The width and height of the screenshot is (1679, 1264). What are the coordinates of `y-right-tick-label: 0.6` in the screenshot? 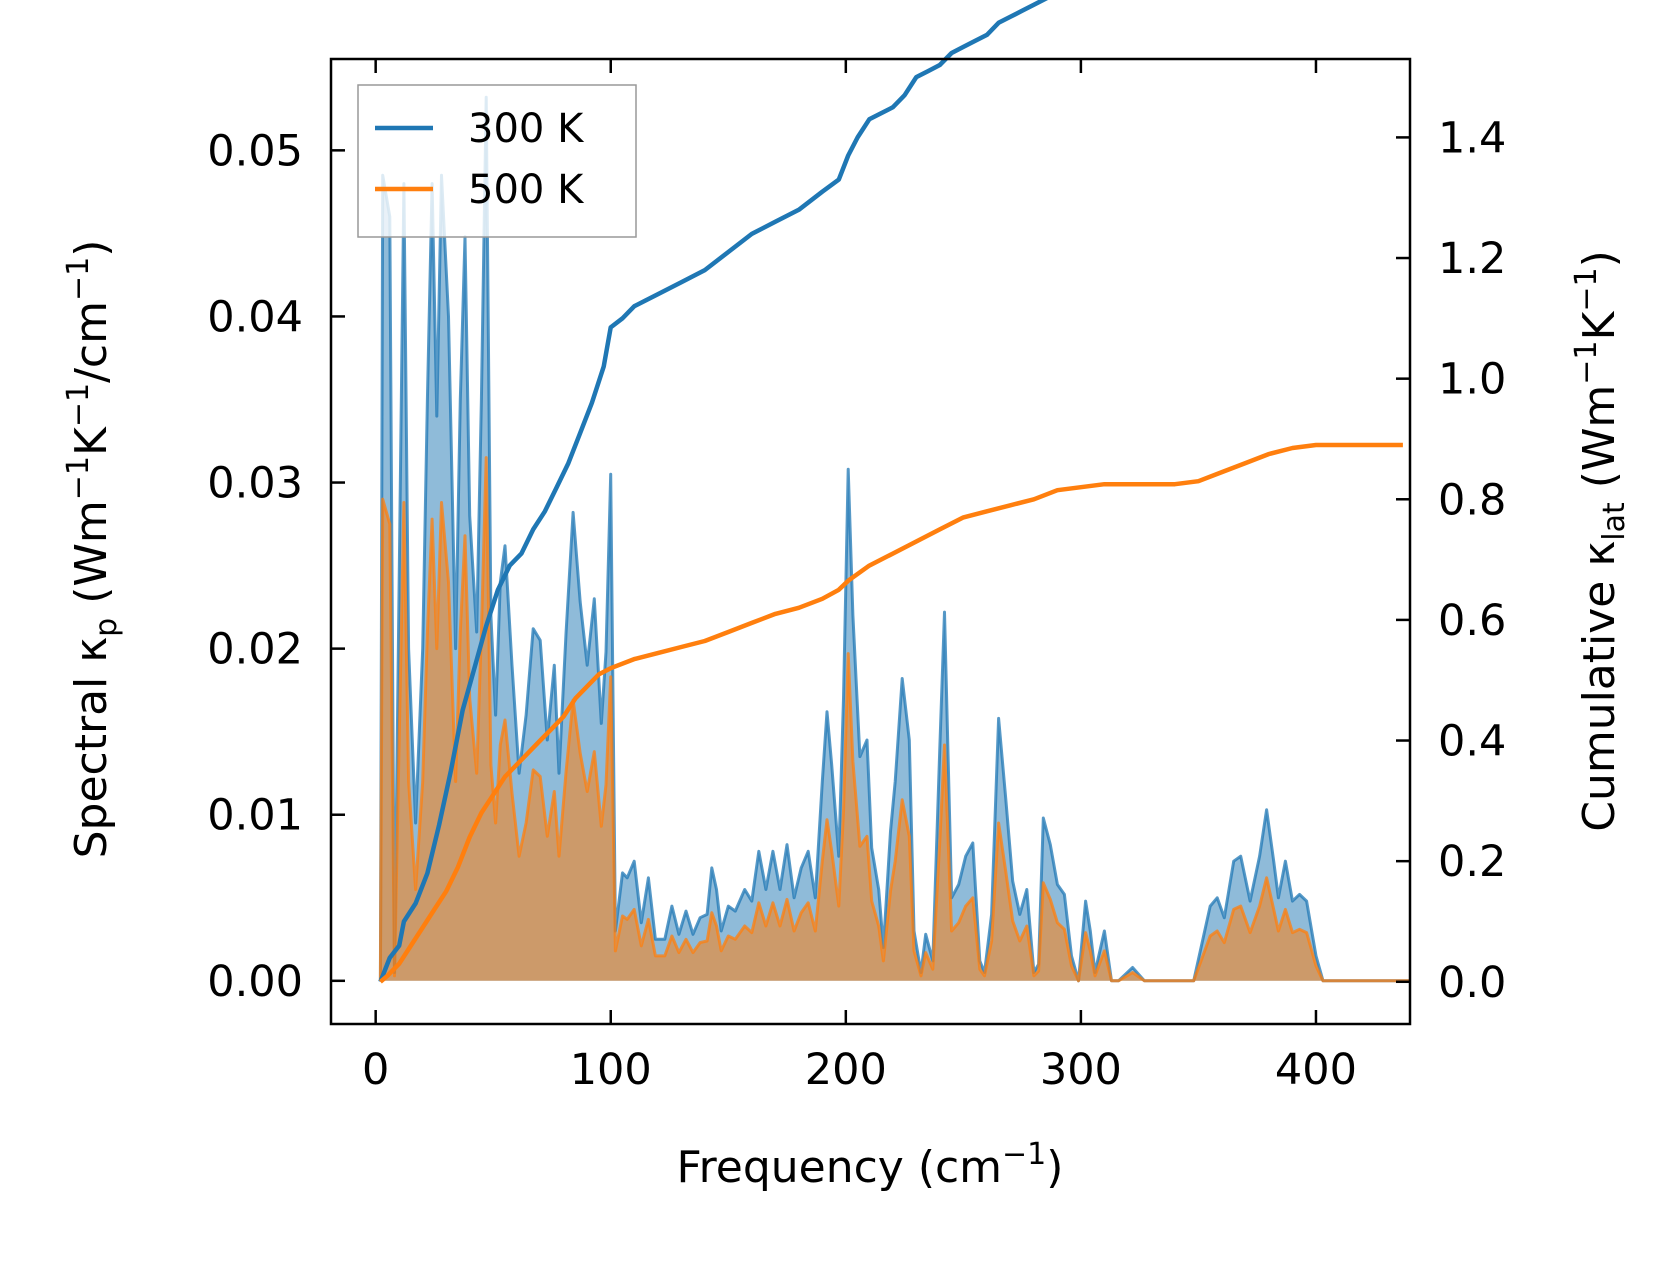 It's located at (1472, 621).